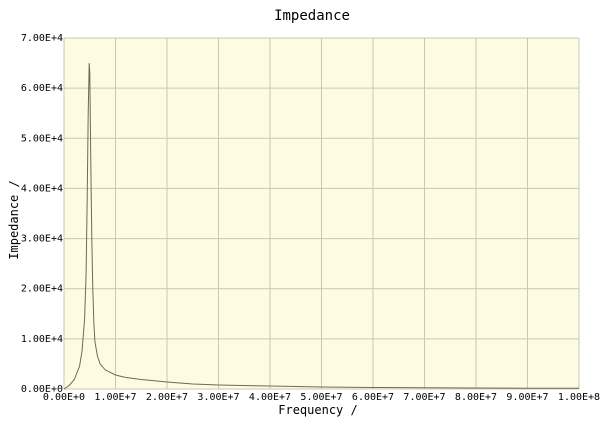 The image size is (603, 423). What do you see at coordinates (42, 88) in the screenshot?
I see `y-tick-label: 6.00E+4` at bounding box center [42, 88].